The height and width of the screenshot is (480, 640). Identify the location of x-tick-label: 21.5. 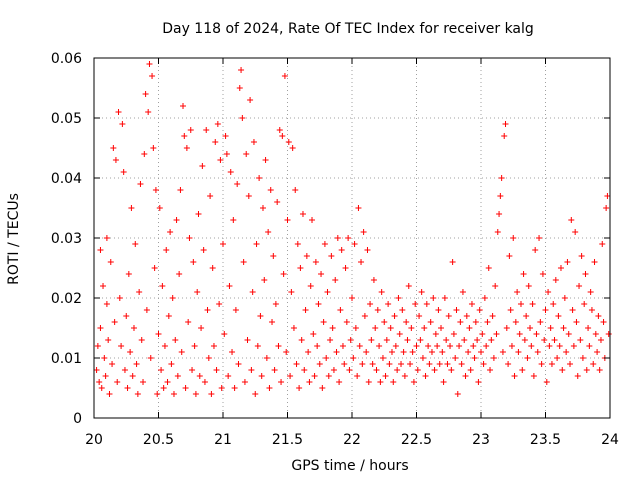
(287, 440).